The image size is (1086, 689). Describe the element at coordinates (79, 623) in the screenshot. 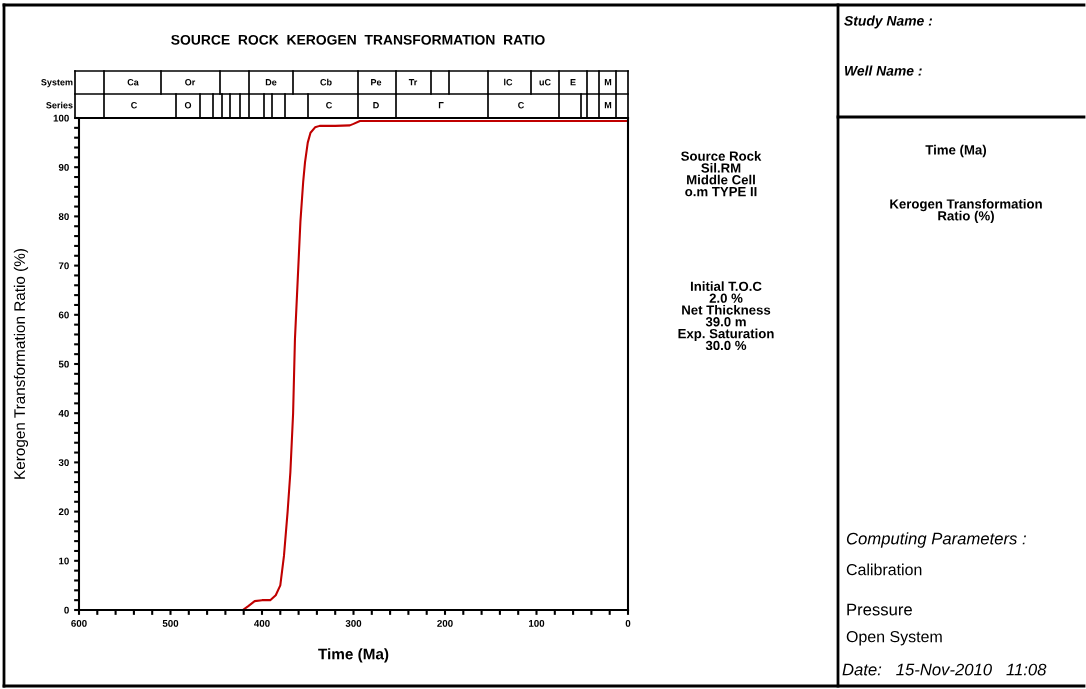

I see `x-tick-label: 600` at that location.